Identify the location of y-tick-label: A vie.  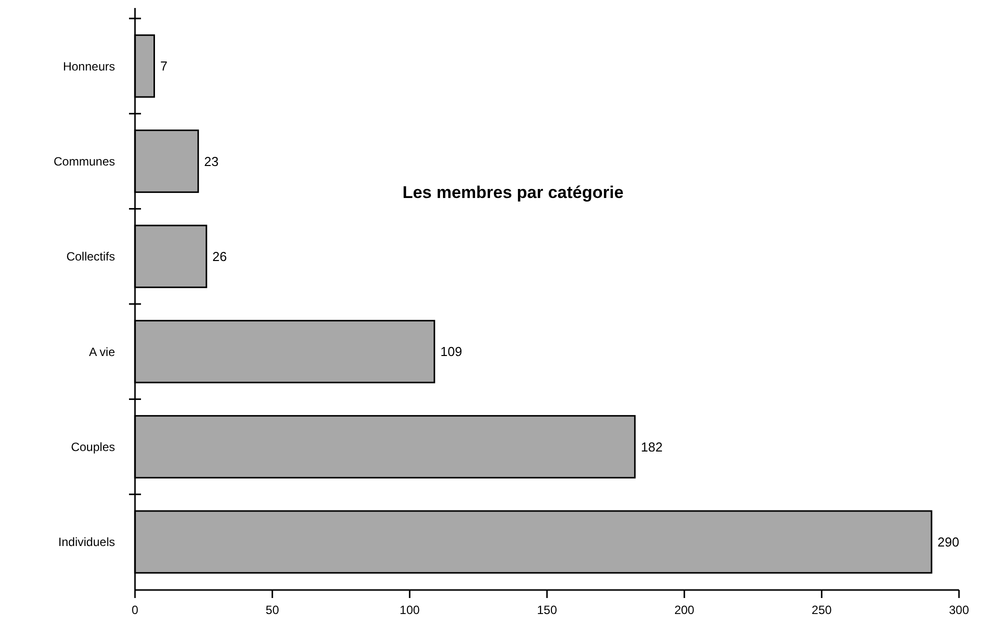
(102, 351).